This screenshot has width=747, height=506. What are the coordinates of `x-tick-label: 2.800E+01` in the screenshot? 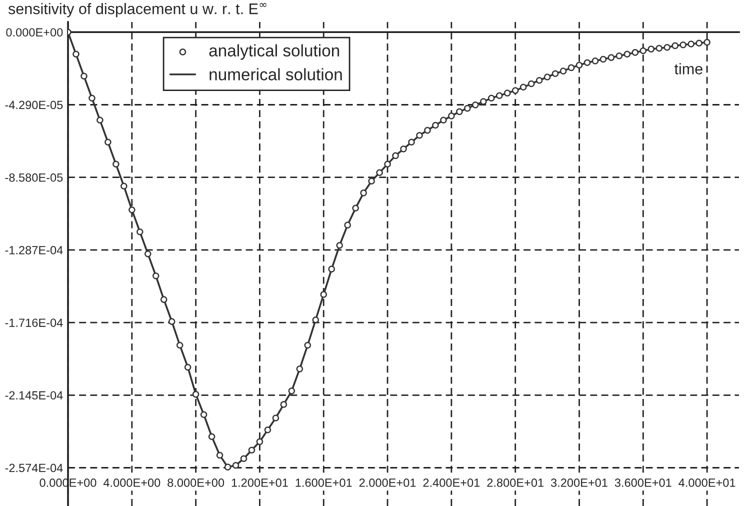 It's located at (515, 482).